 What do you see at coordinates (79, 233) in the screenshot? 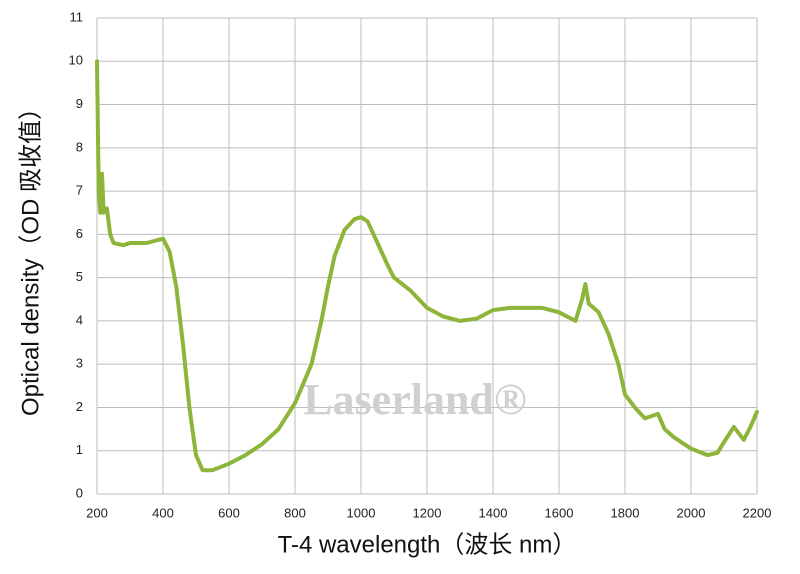
I see `y-tick-label: 6` at bounding box center [79, 233].